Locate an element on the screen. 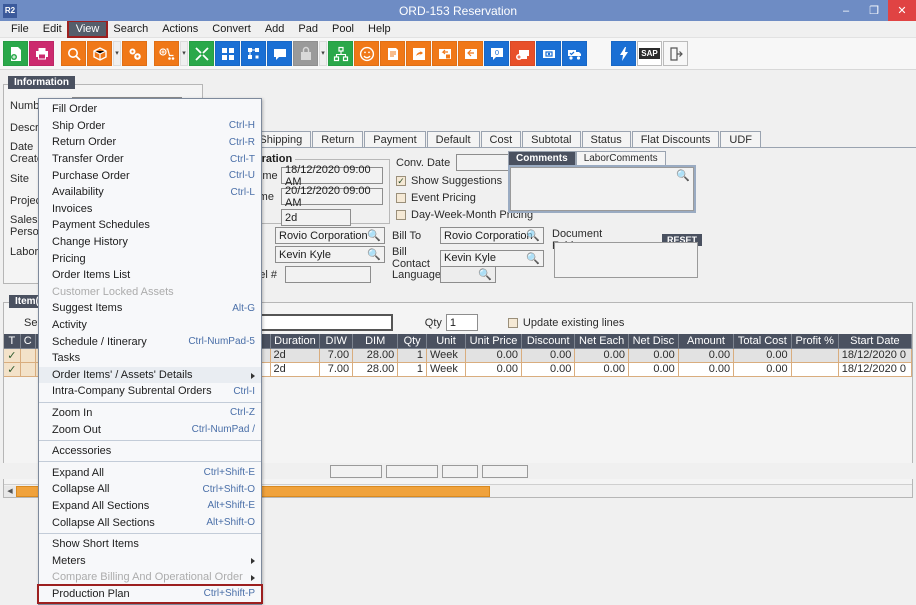 Image resolution: width=916 pixels, height=605 pixels. add-print-icon is located at coordinates (522, 53).